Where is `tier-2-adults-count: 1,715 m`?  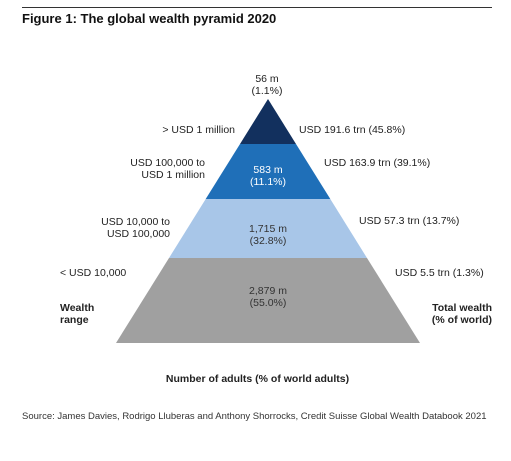
tier-2-adults-count: 1,715 m is located at coordinates (268, 229).